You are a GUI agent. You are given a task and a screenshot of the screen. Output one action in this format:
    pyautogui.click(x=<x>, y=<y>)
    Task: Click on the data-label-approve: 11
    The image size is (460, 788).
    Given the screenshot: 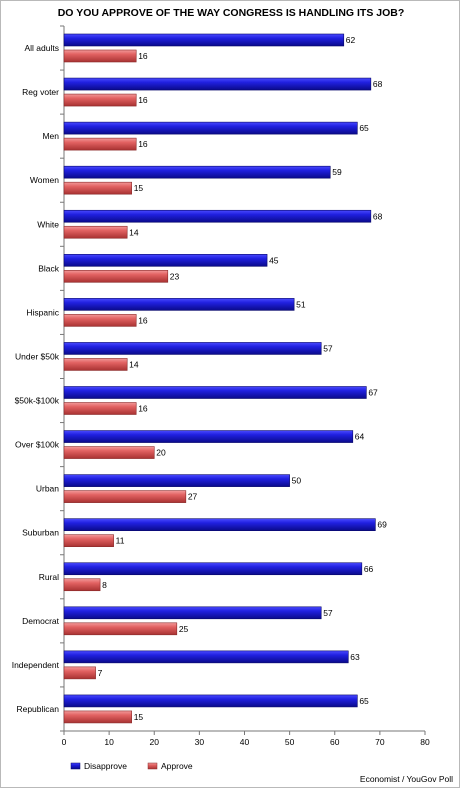 What is the action you would take?
    pyautogui.click(x=120, y=541)
    